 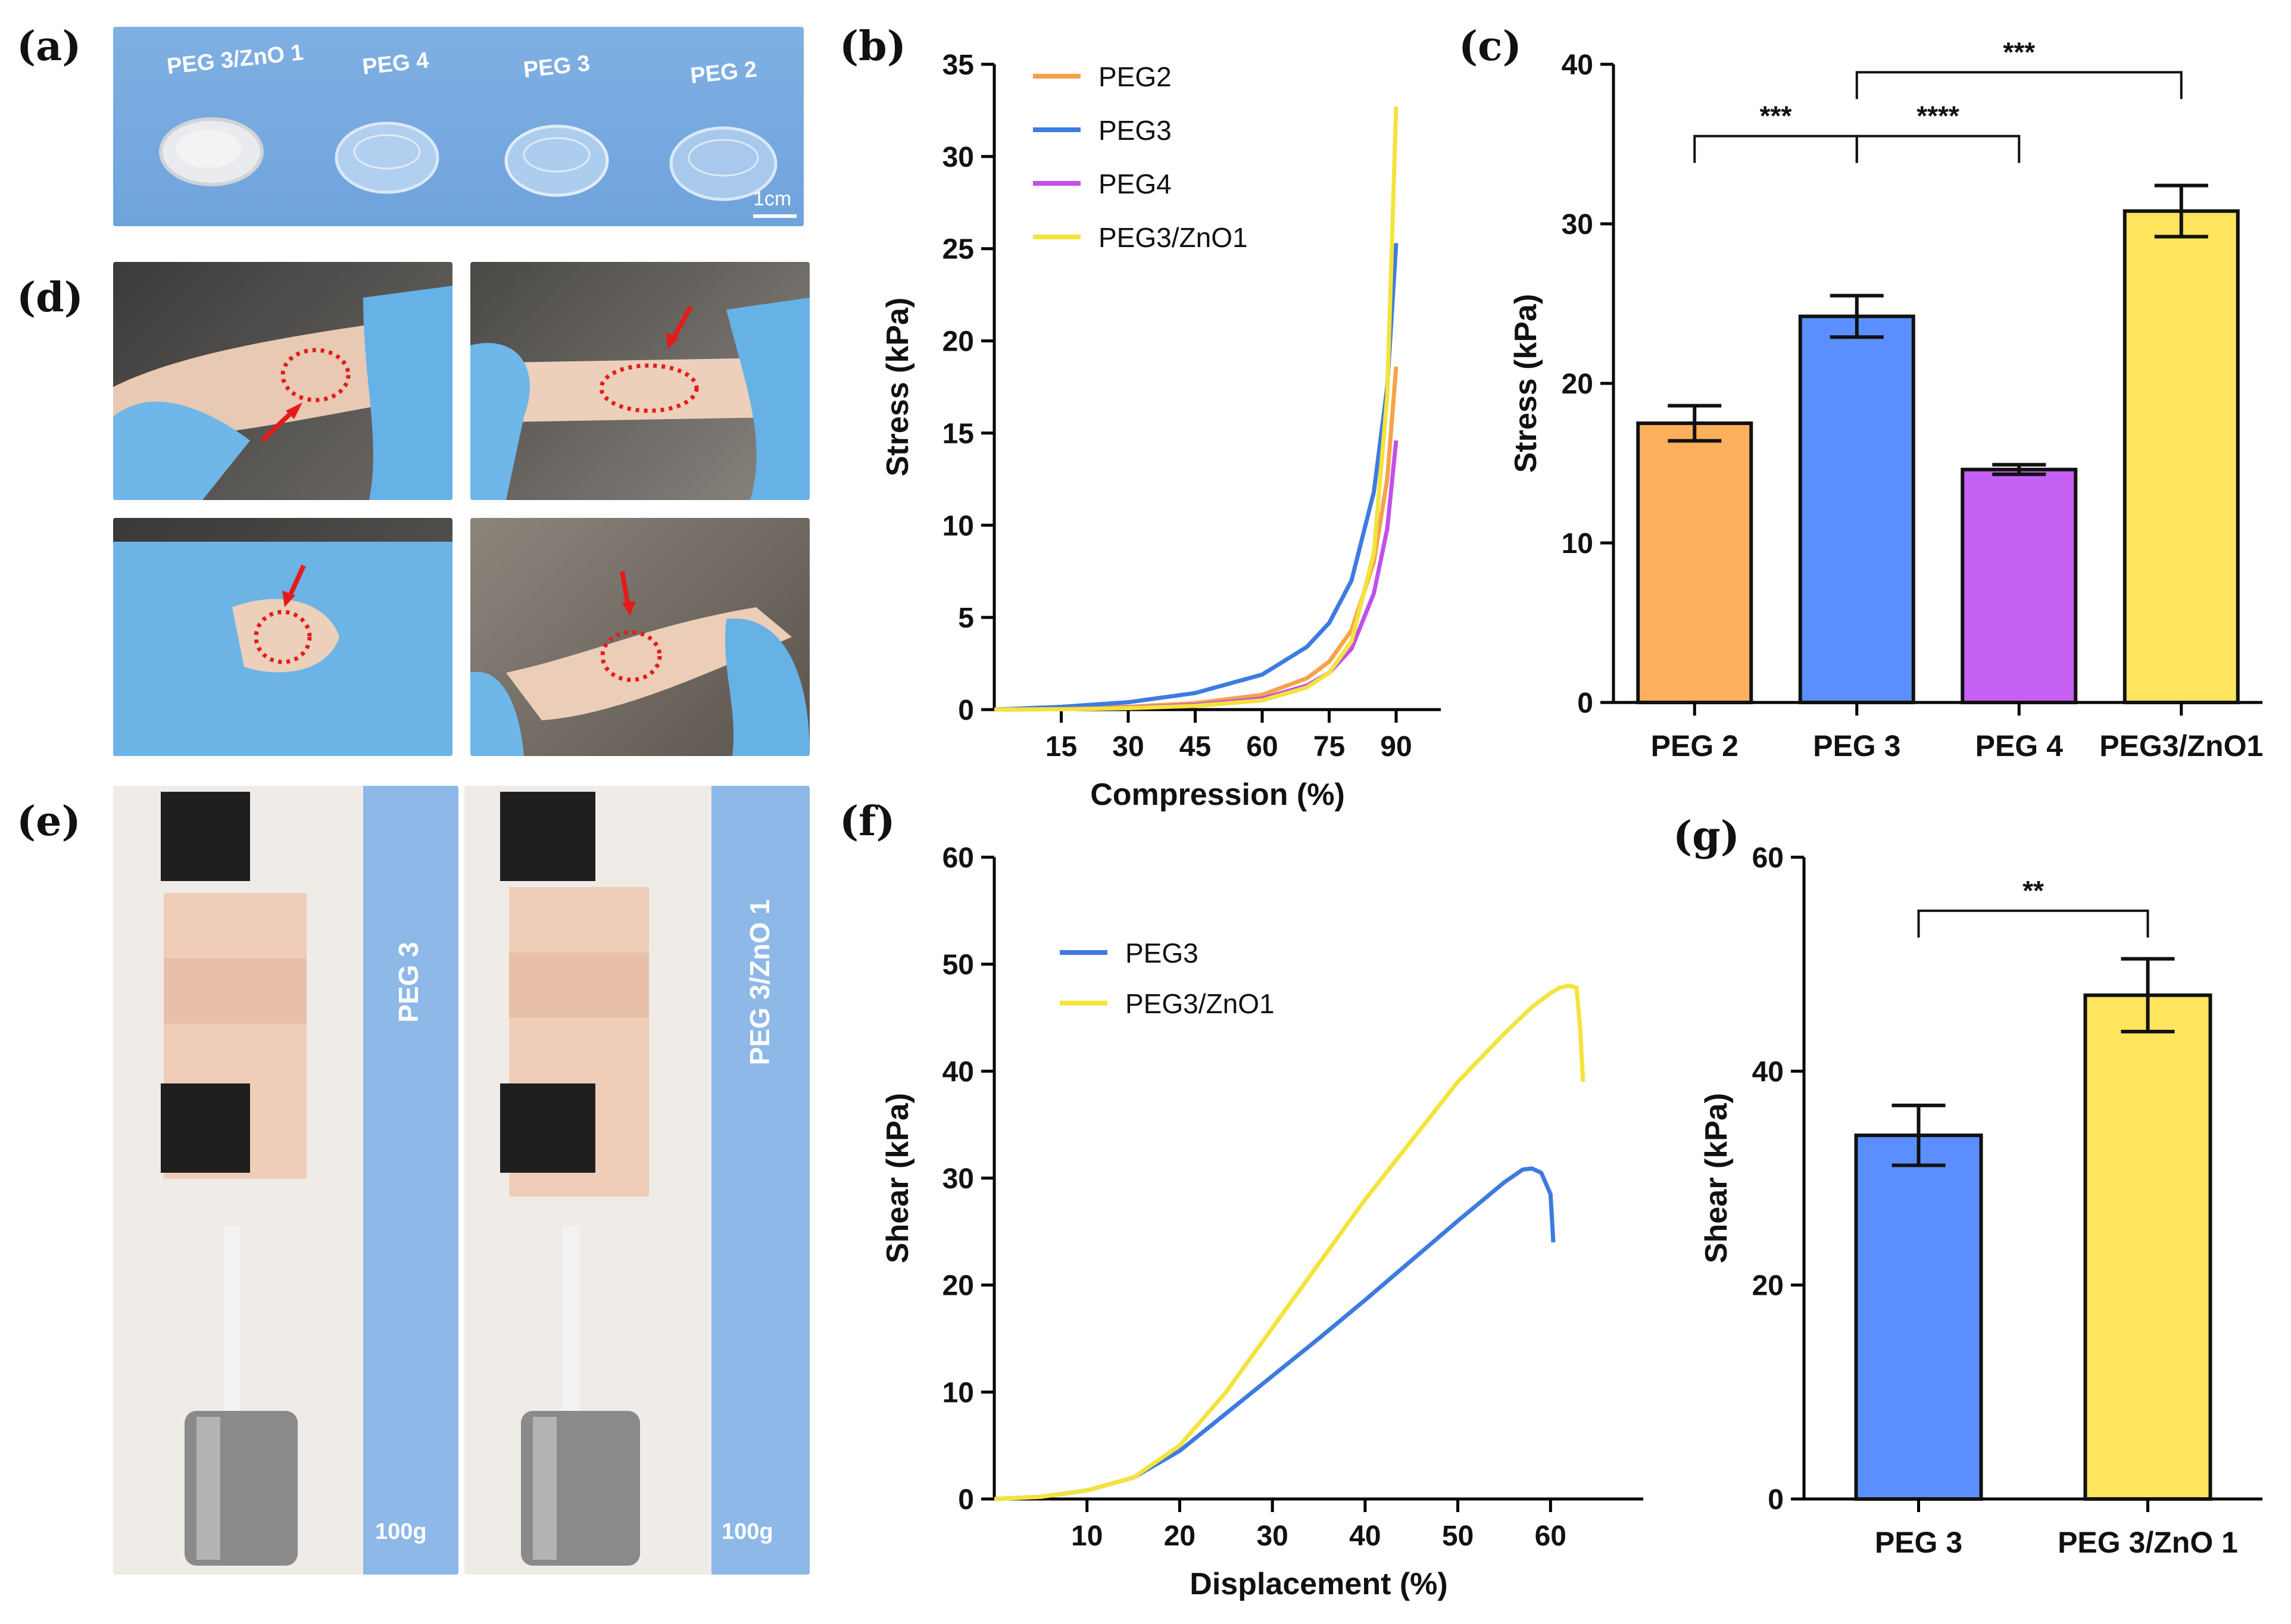 I want to click on sample-label-peg4: PEG 4, so click(x=395, y=64).